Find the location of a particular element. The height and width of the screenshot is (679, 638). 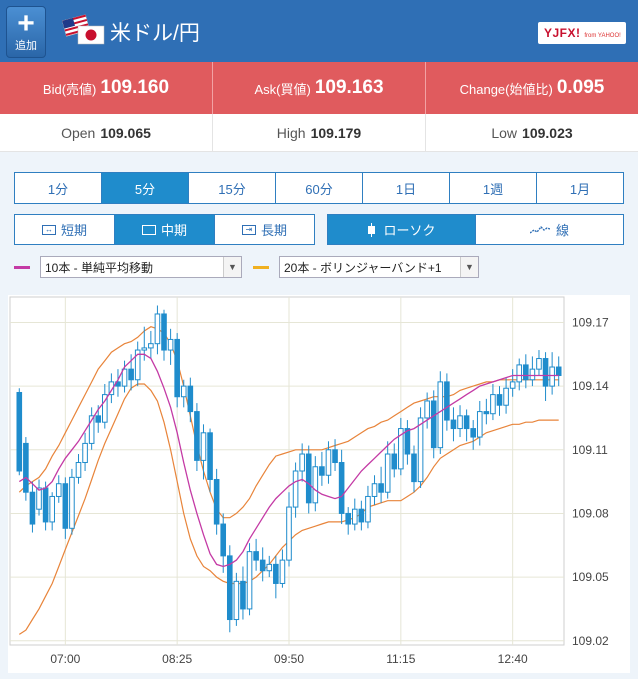

chart-style-tabs: ローソク 線 is located at coordinates (475, 229).